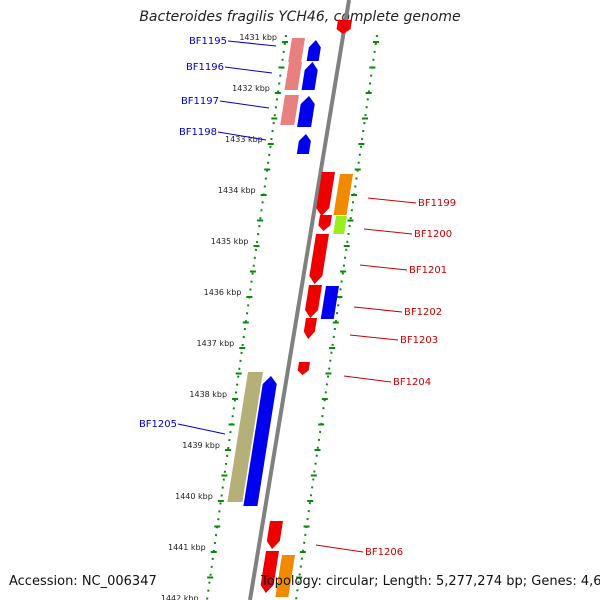  I want to click on tick-label: 1431 kbp, so click(258, 37).